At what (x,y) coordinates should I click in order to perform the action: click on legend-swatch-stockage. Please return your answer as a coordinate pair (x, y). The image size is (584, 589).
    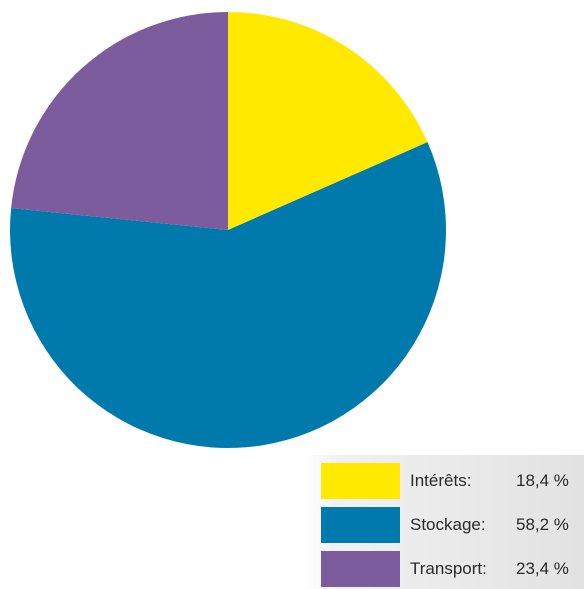
    Looking at the image, I should click on (360, 525).